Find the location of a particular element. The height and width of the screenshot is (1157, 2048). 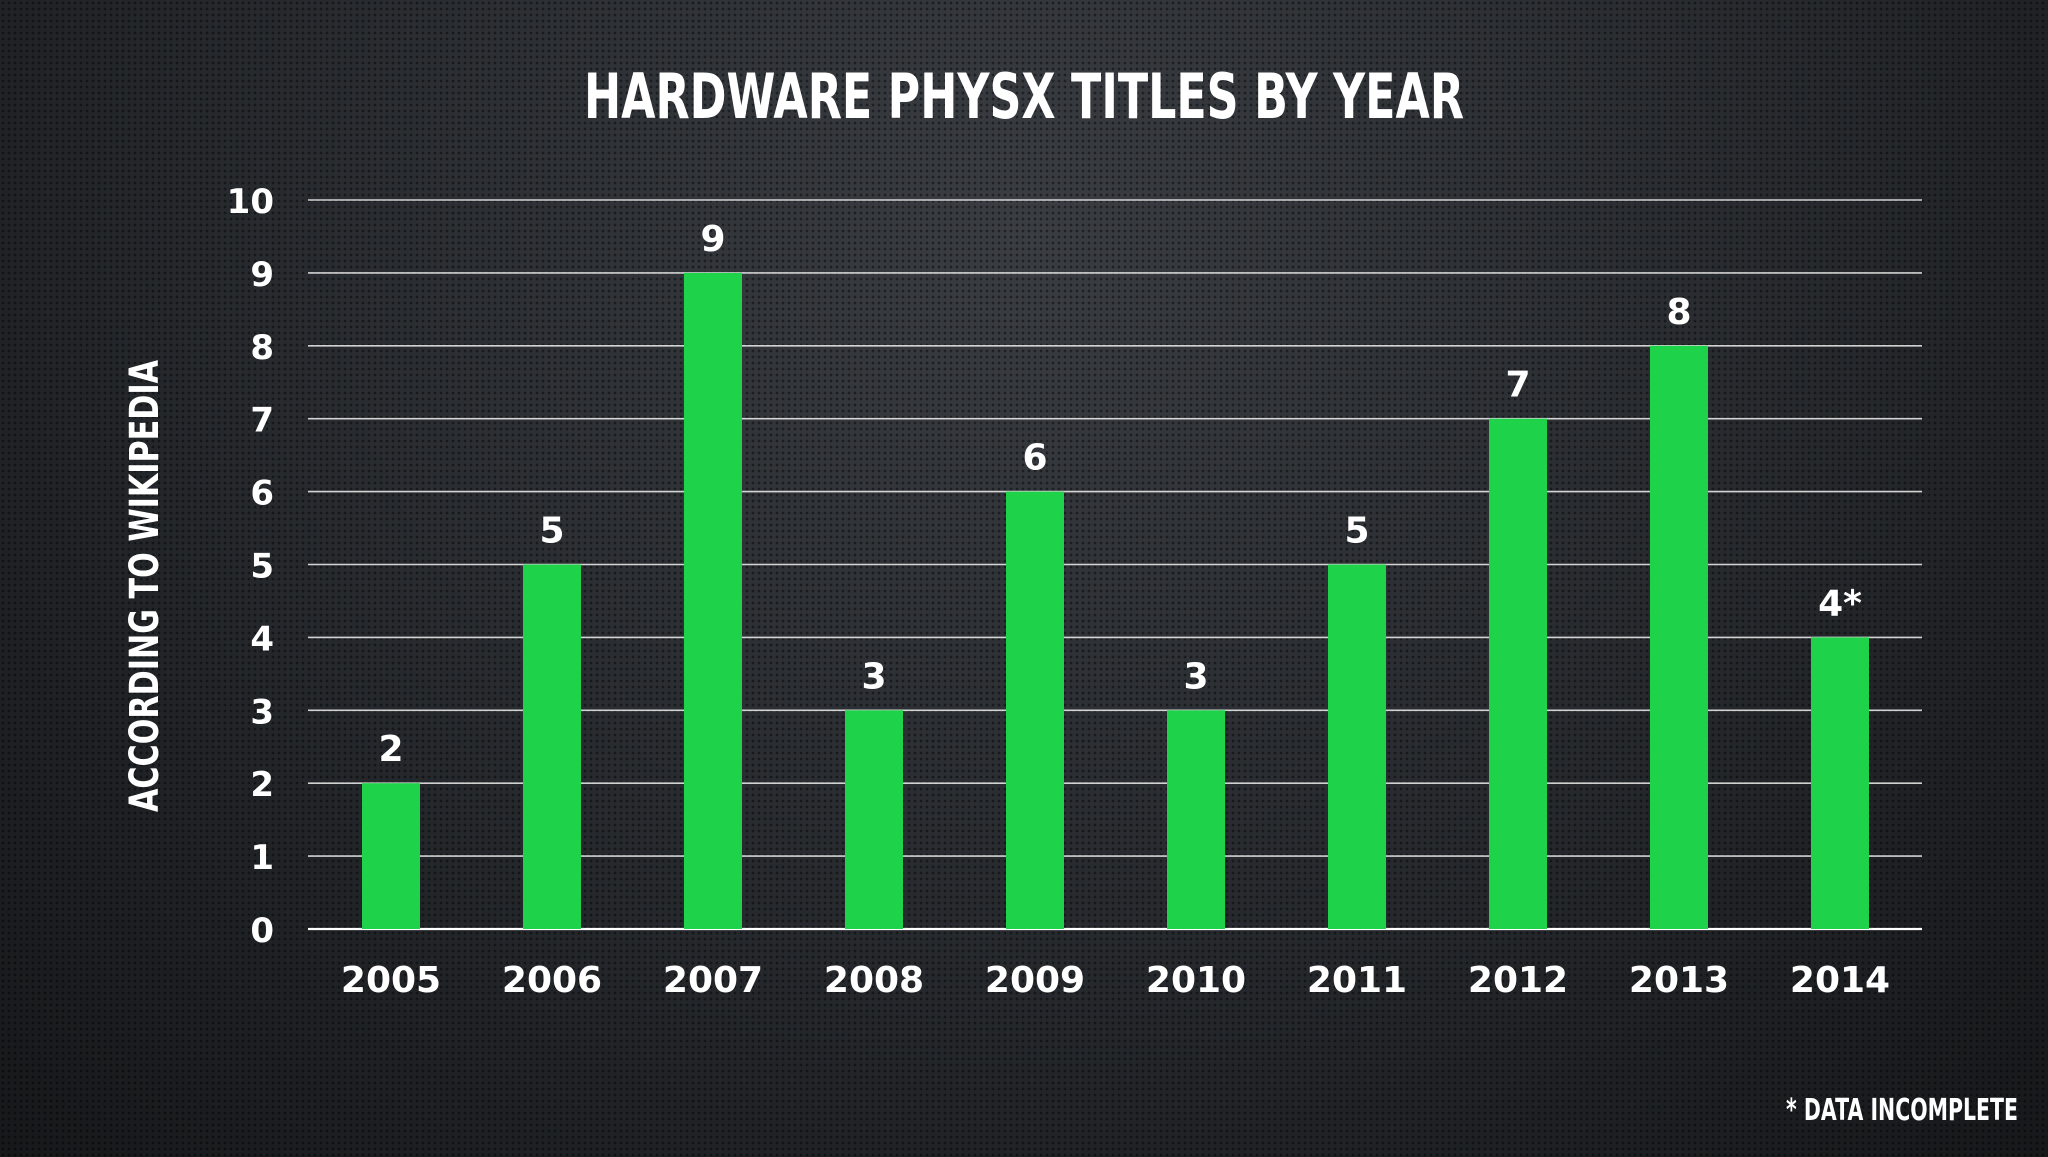

y-tick-label: 8 is located at coordinates (262, 348).